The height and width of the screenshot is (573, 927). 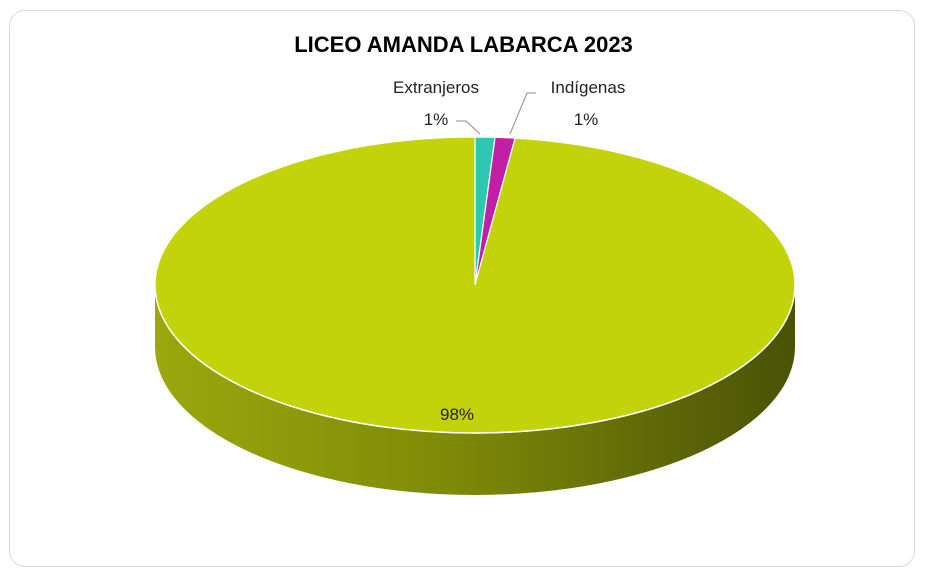 I want to click on leader-line-extranjeros, so click(x=468, y=127).